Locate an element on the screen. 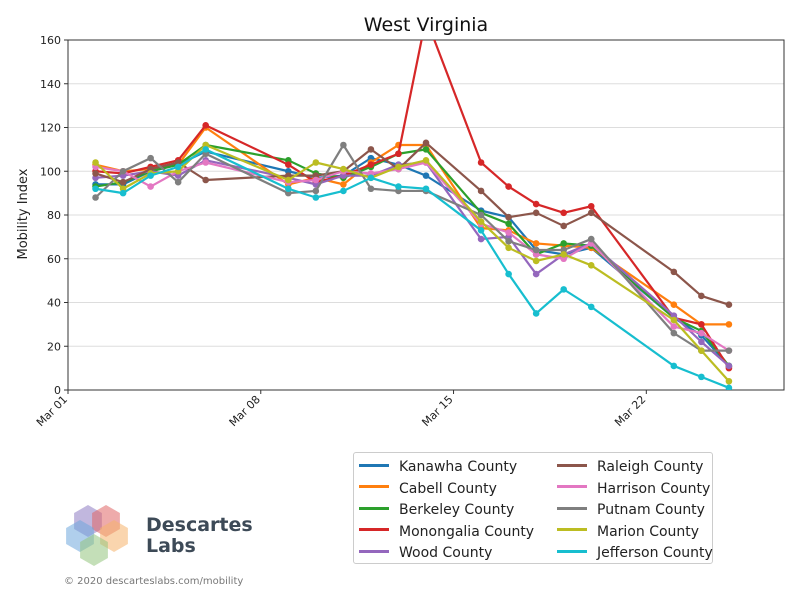  legend-label: Marion County is located at coordinates (648, 531).